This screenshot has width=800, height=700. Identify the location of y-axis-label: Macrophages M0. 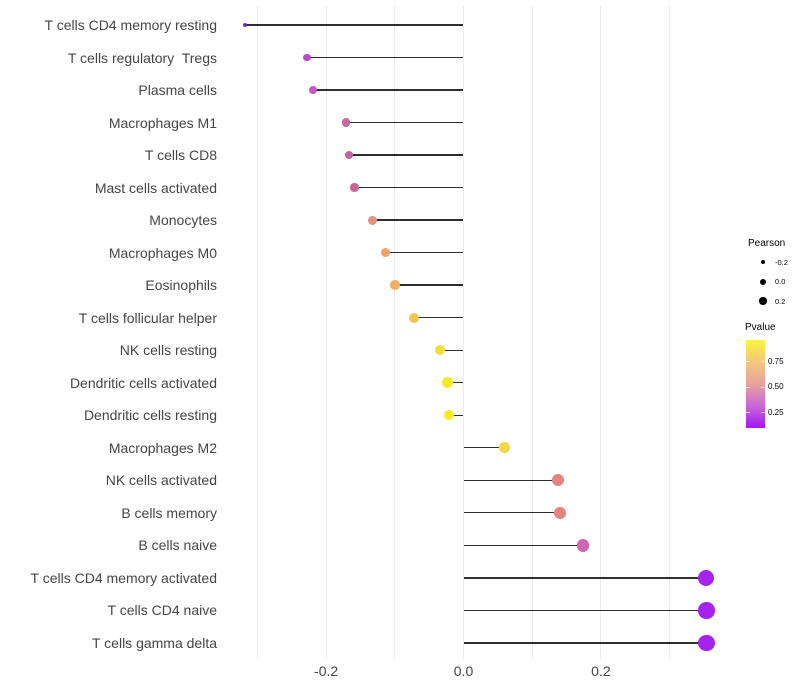
(162, 252).